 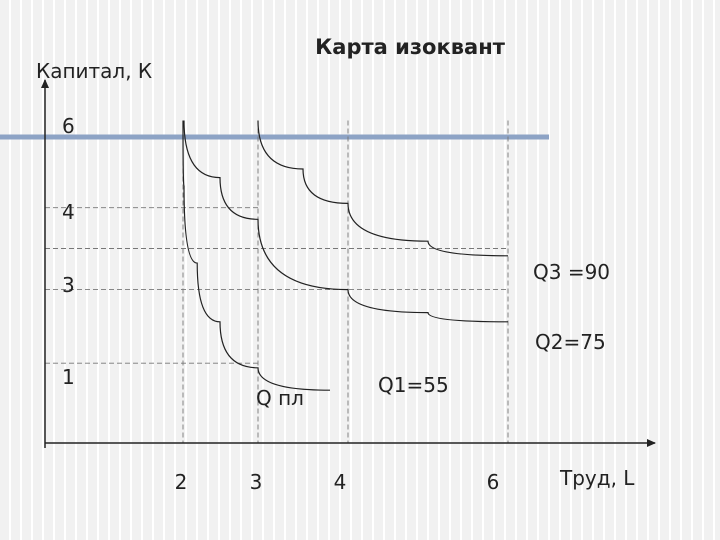 I want to click on x-tick-label: 2, so click(x=181, y=482).